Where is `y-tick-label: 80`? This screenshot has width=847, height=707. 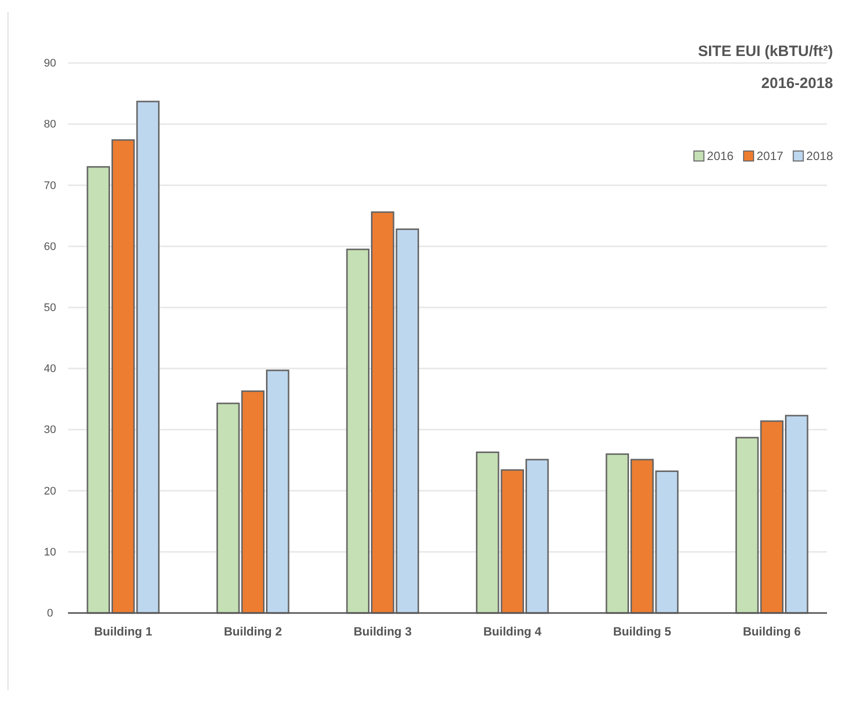 y-tick-label: 80 is located at coordinates (50, 124).